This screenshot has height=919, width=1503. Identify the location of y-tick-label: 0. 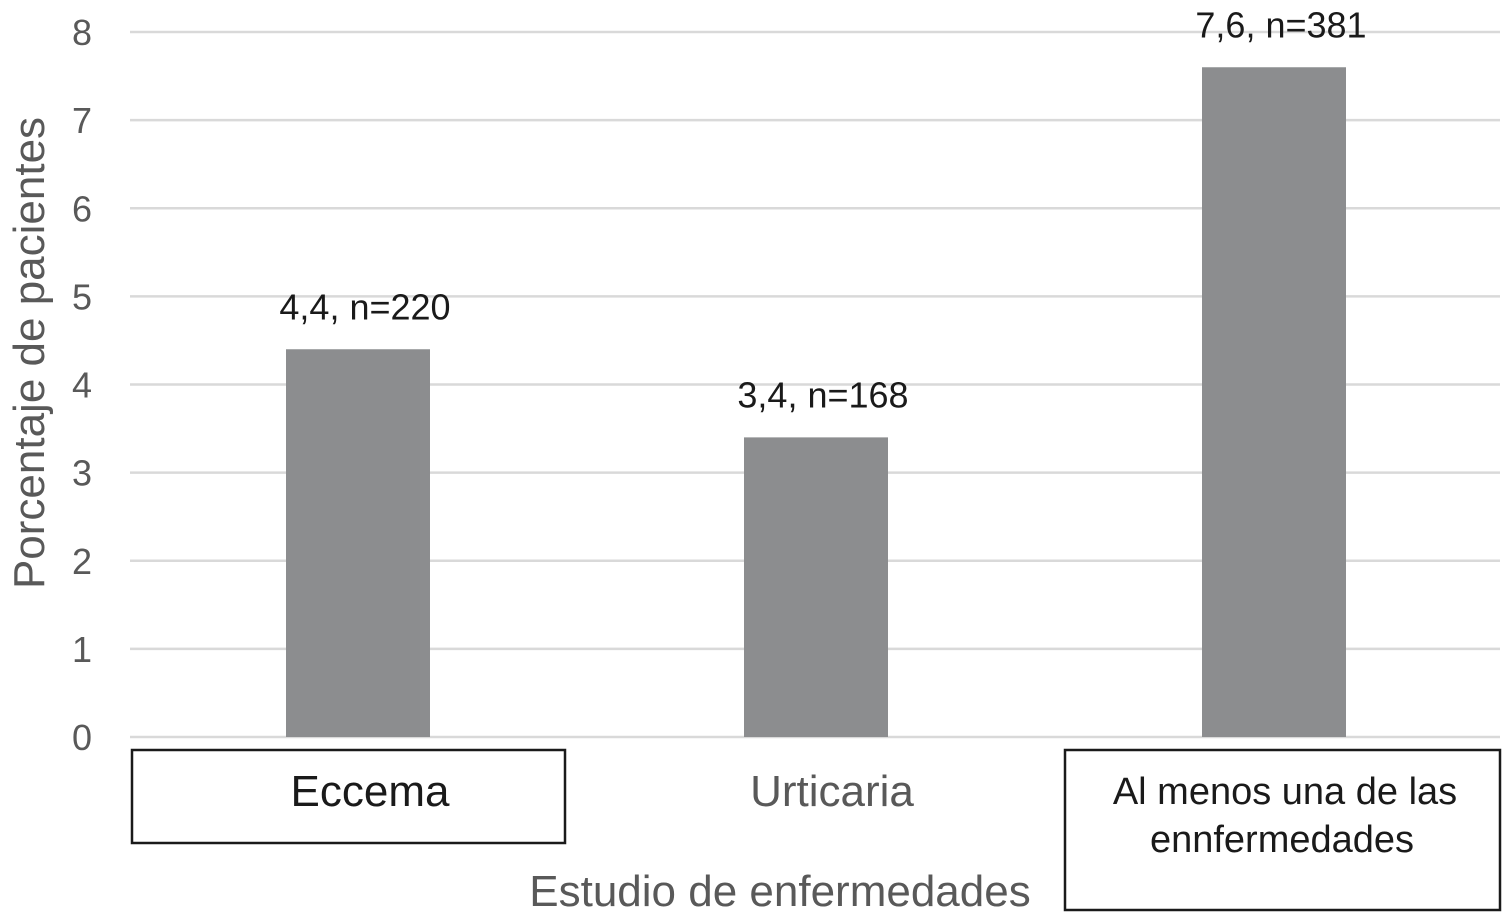
(82, 737).